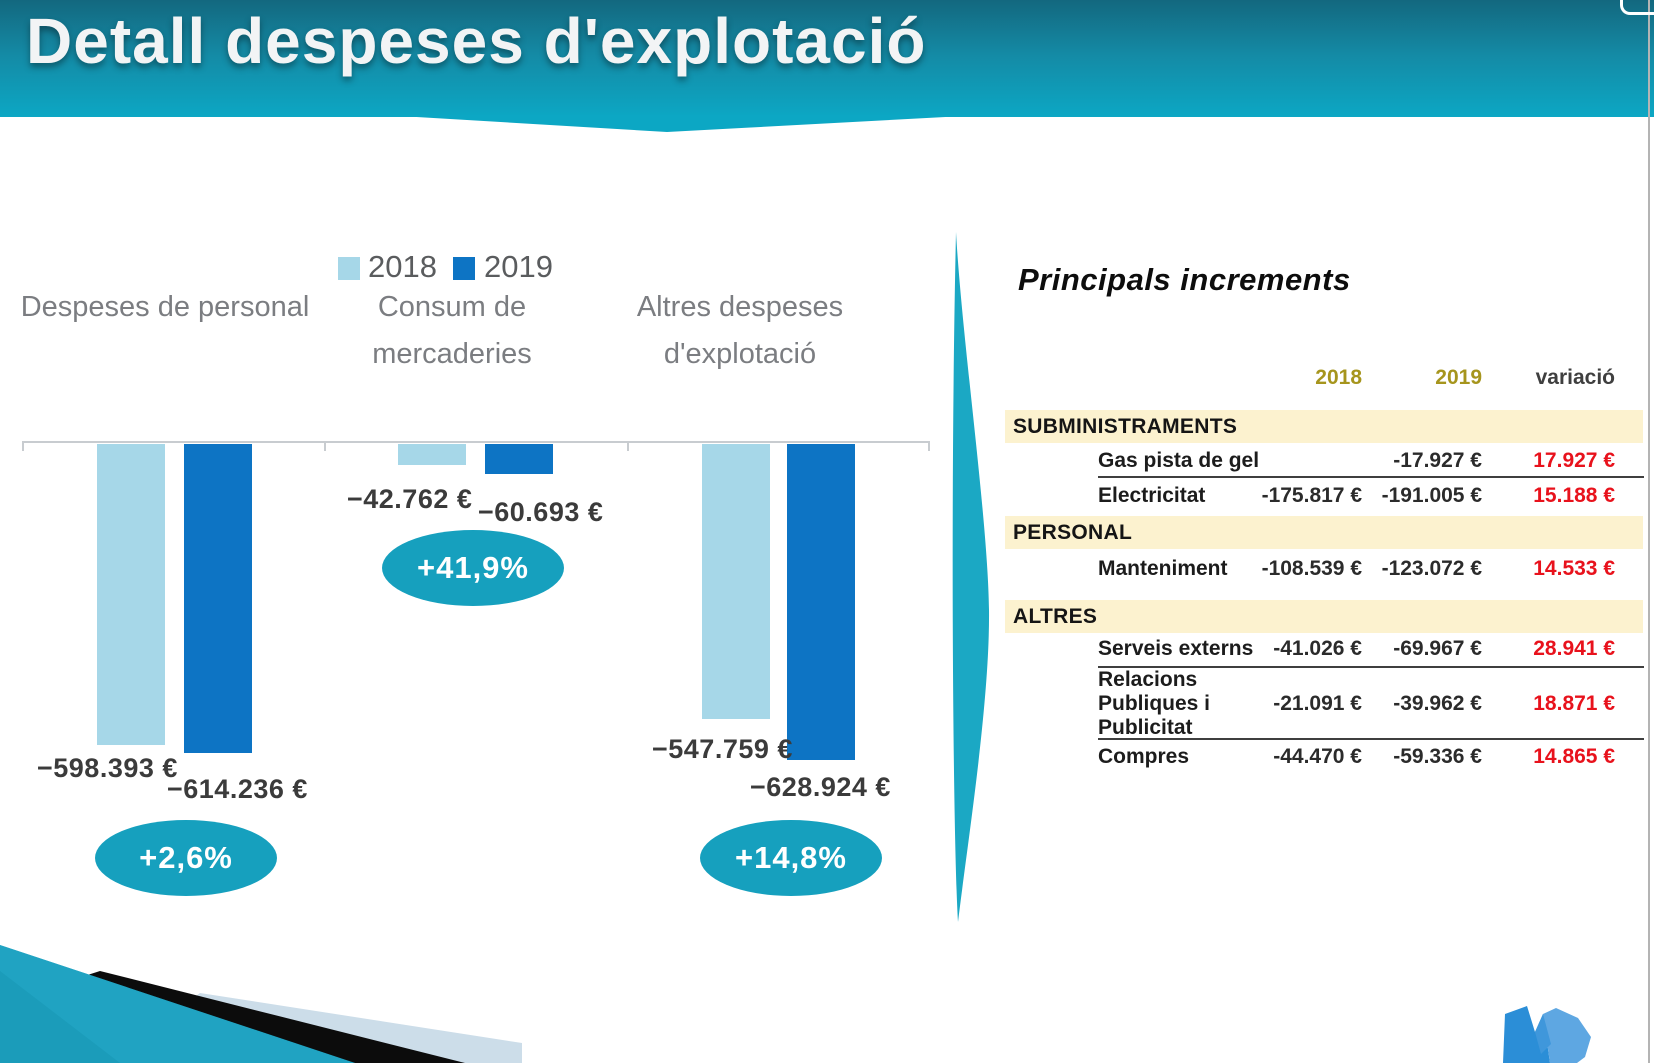 This screenshot has width=1654, height=1063. Describe the element at coordinates (1574, 648) in the screenshot. I see `cell-variacio: 28.941 €` at that location.